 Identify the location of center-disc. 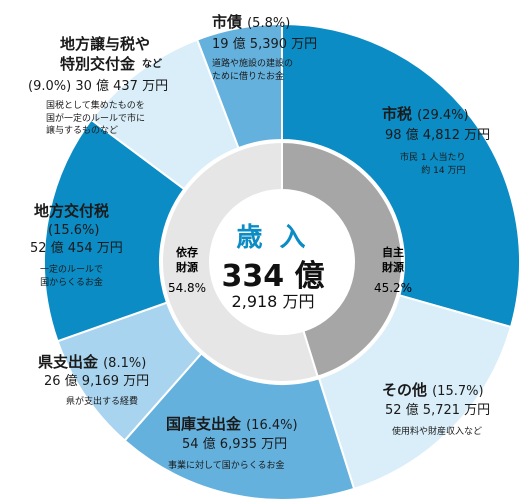
(282, 262).